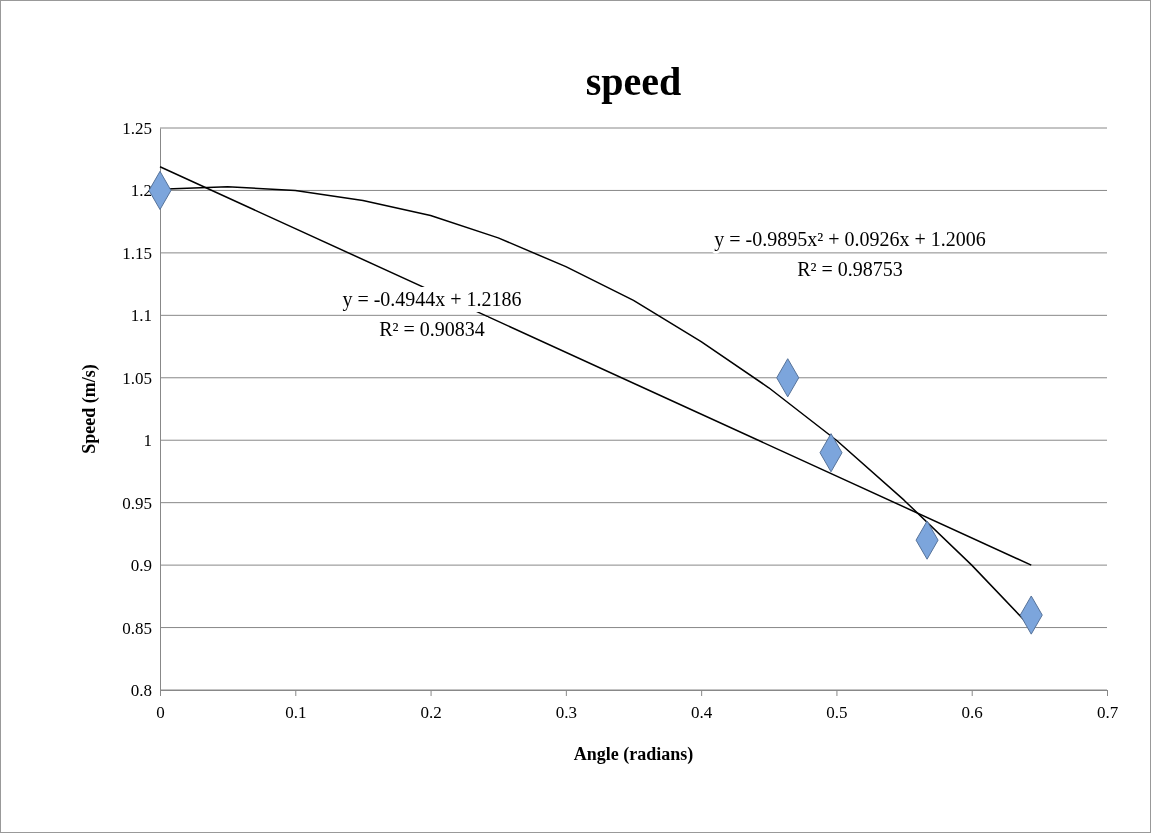 This screenshot has height=835, width=1153. I want to click on y-tick-label: 1.15, so click(137, 253).